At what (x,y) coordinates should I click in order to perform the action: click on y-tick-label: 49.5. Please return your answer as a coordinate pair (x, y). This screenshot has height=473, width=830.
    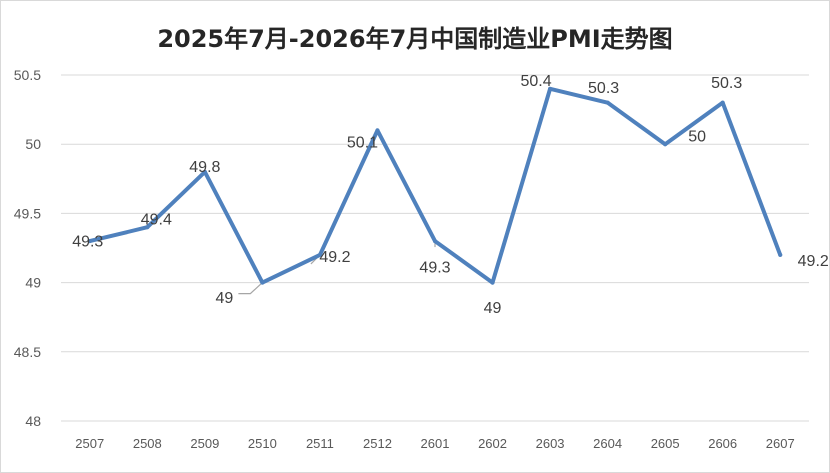
    Looking at the image, I should click on (27, 213).